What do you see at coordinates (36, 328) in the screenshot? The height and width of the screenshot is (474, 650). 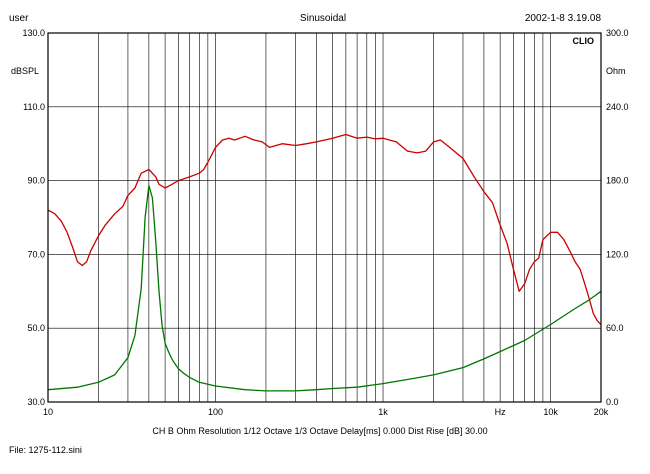 I see `left-y-tick-label: 50.0` at bounding box center [36, 328].